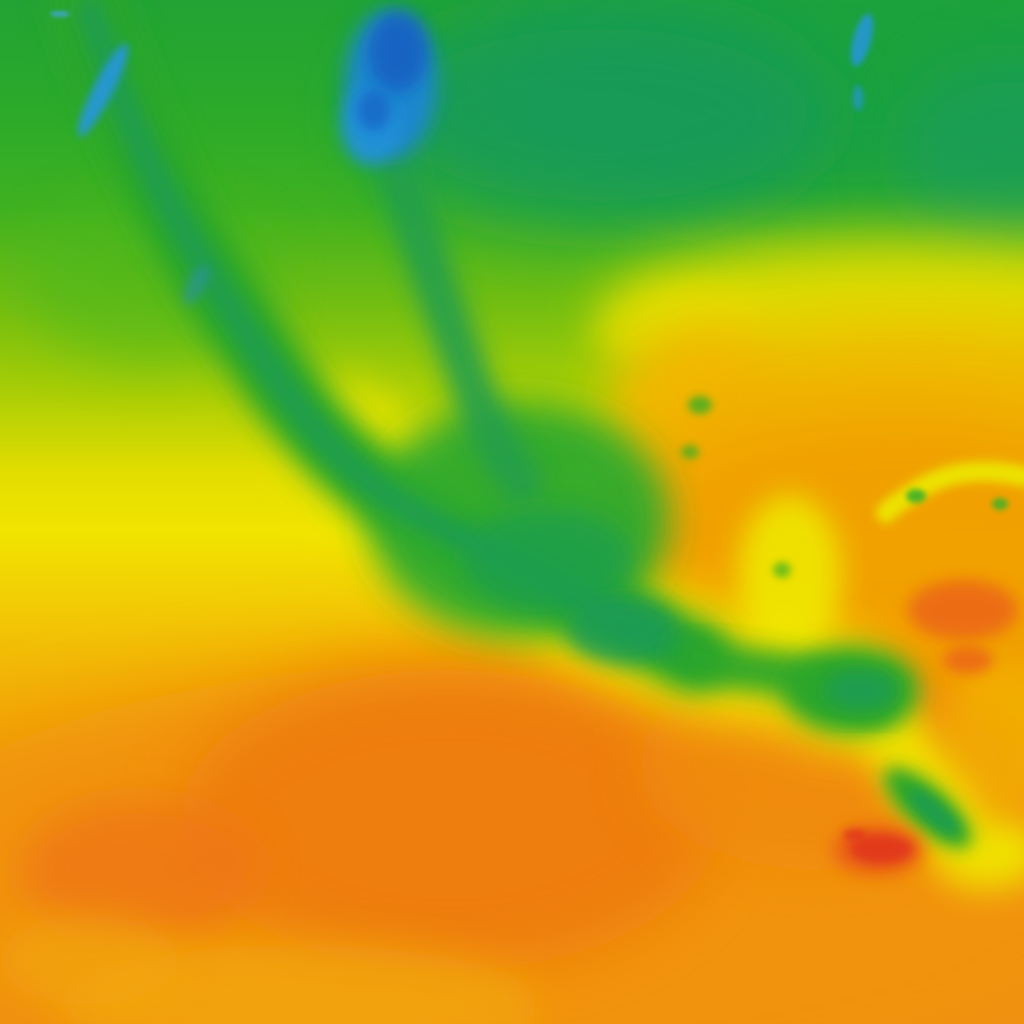 This screenshot has width=1024, height=1024. What do you see at coordinates (103, 90) in the screenshot?
I see `cold-streak-left` at bounding box center [103, 90].